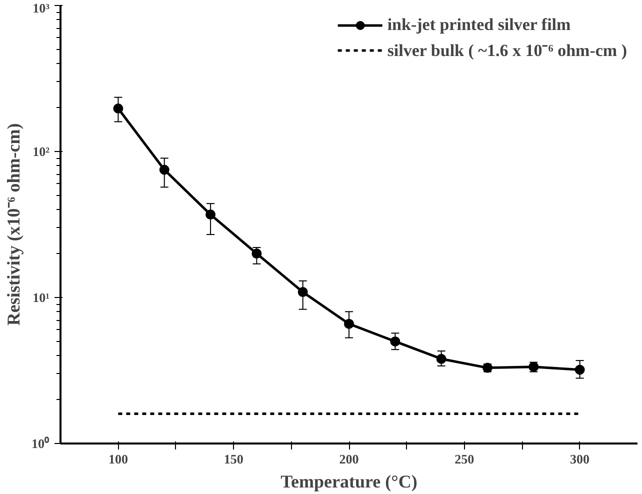  Describe the element at coordinates (479, 25) in the screenshot. I see `legend-label: ink-jet printed silver film` at that location.